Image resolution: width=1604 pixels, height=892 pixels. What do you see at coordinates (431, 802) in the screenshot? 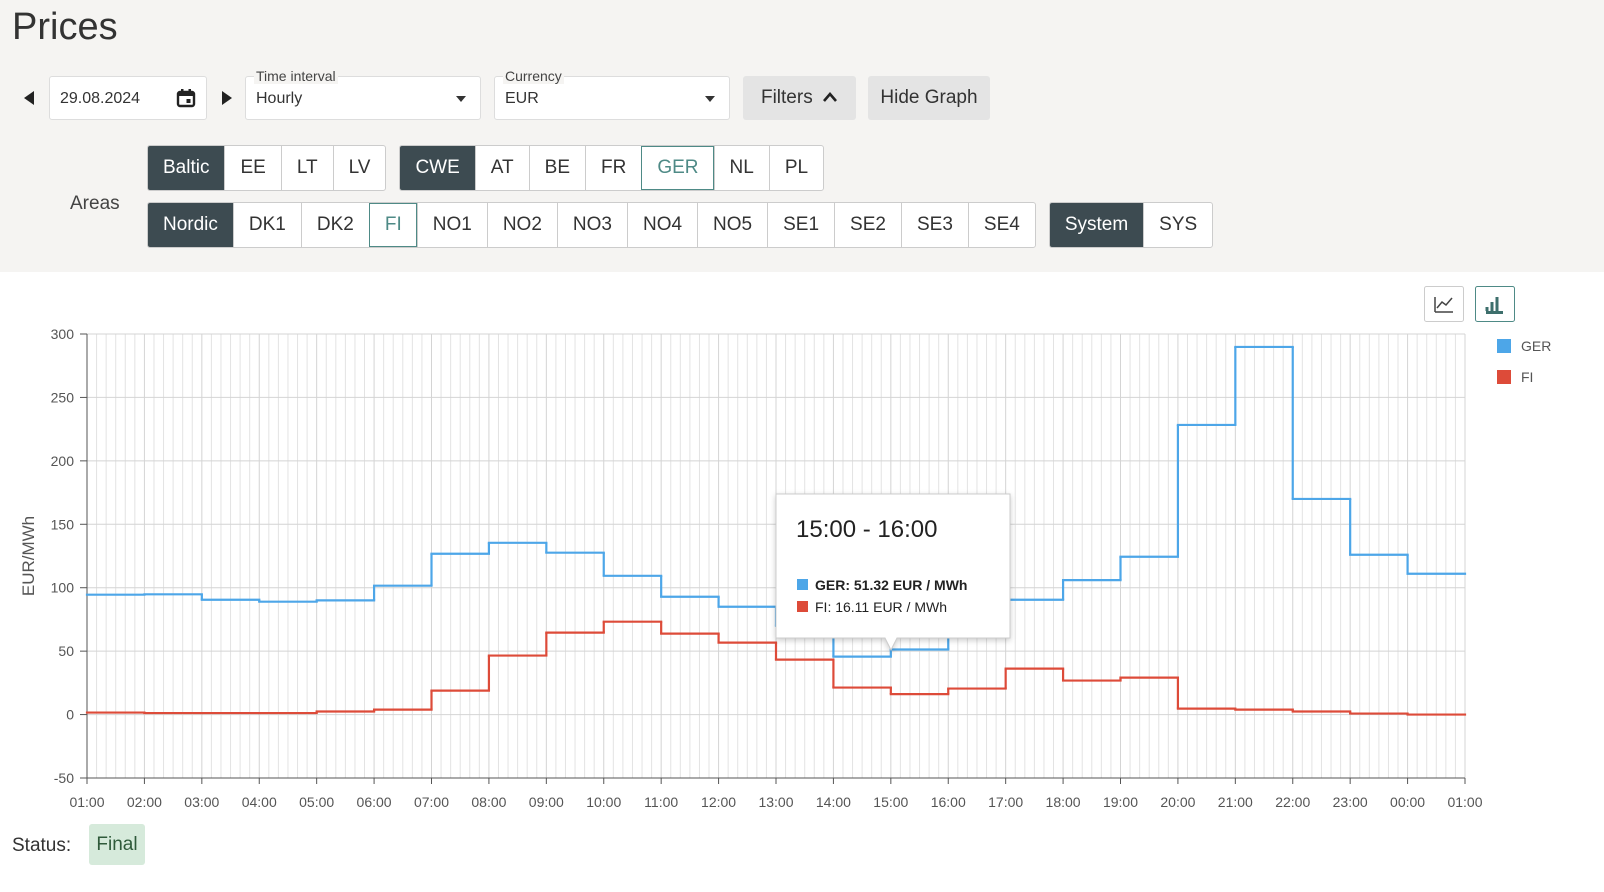
I see `x-tick-label: 07:00` at bounding box center [431, 802].